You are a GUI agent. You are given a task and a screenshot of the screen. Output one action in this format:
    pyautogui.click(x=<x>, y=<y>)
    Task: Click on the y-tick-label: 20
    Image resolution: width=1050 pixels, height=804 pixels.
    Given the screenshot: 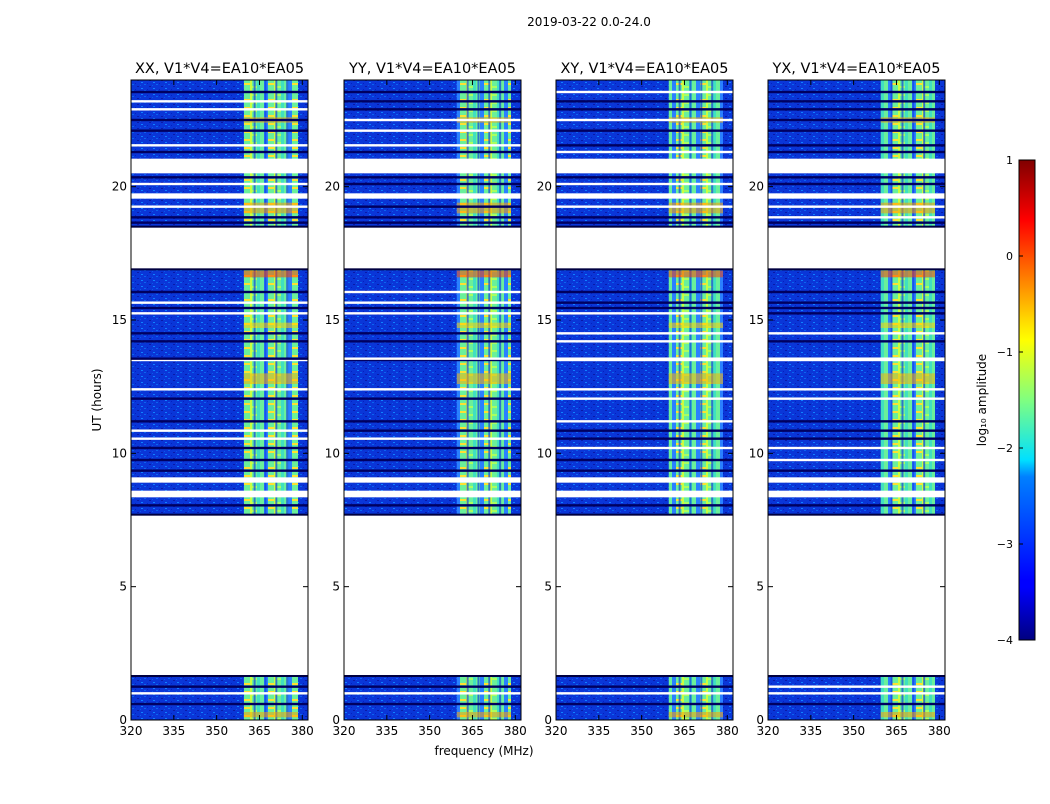 What is the action you would take?
    pyautogui.click(x=332, y=187)
    